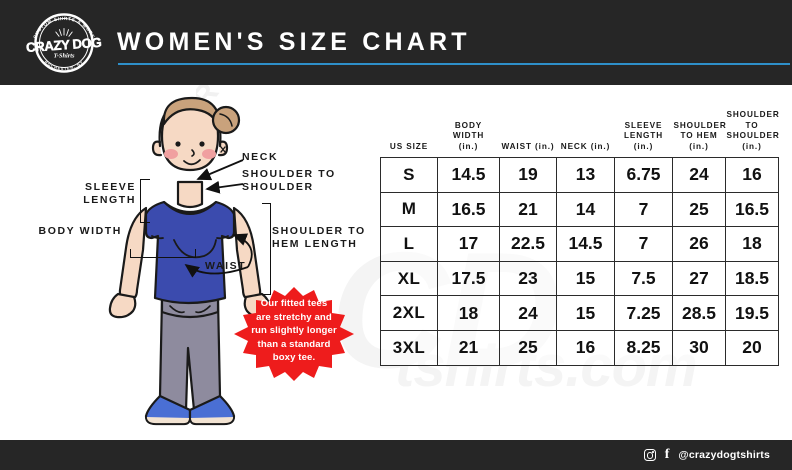 Image resolution: width=792 pixels, height=470 pixels. Describe the element at coordinates (752, 278) in the screenshot. I see `cell-shoulder-to-shoulder: 18.5` at that location.